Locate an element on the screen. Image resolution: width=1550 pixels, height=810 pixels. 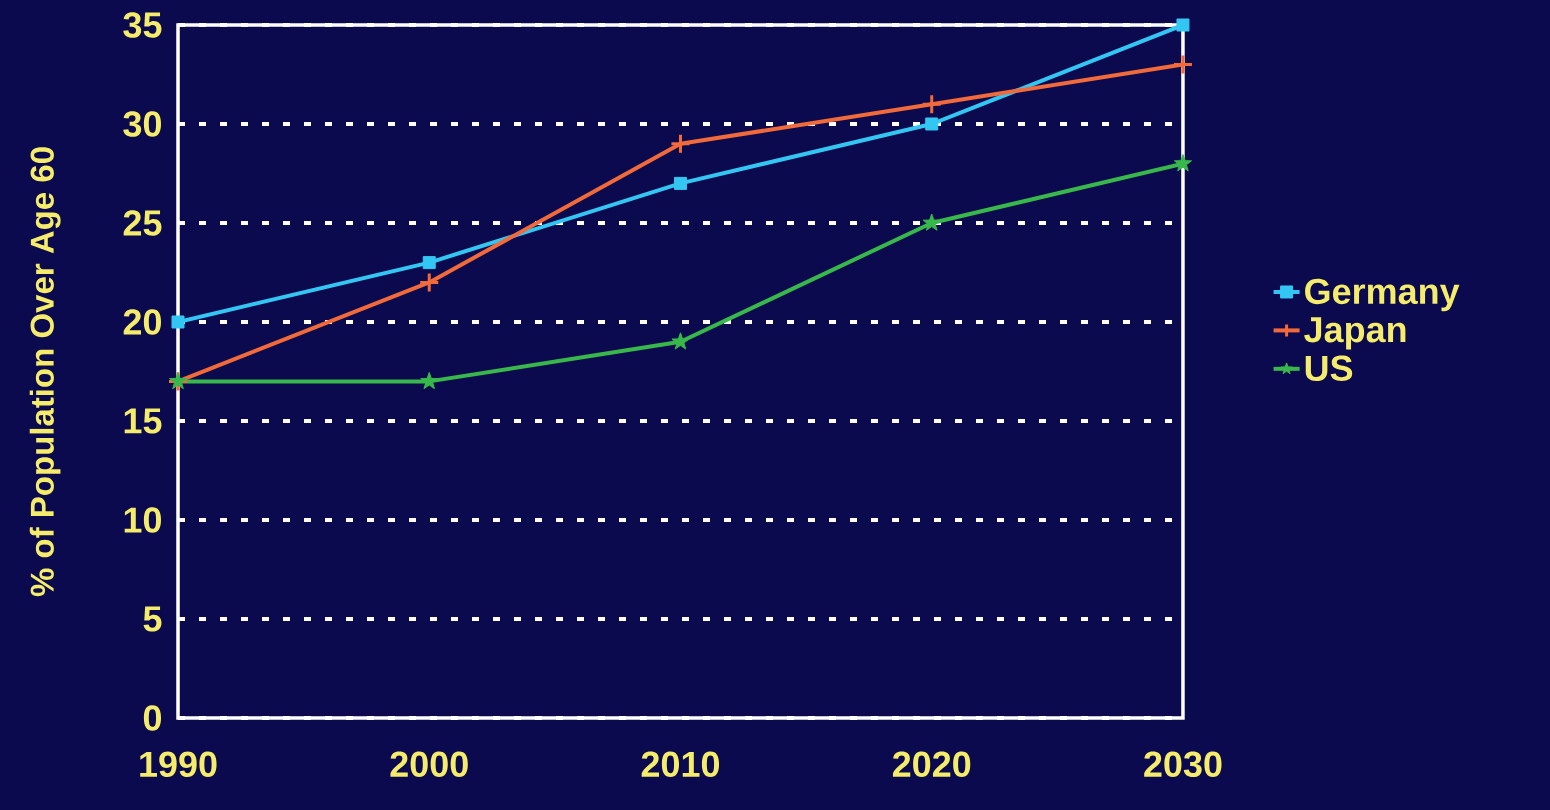
y-tick-label: 20 is located at coordinates (142, 322).